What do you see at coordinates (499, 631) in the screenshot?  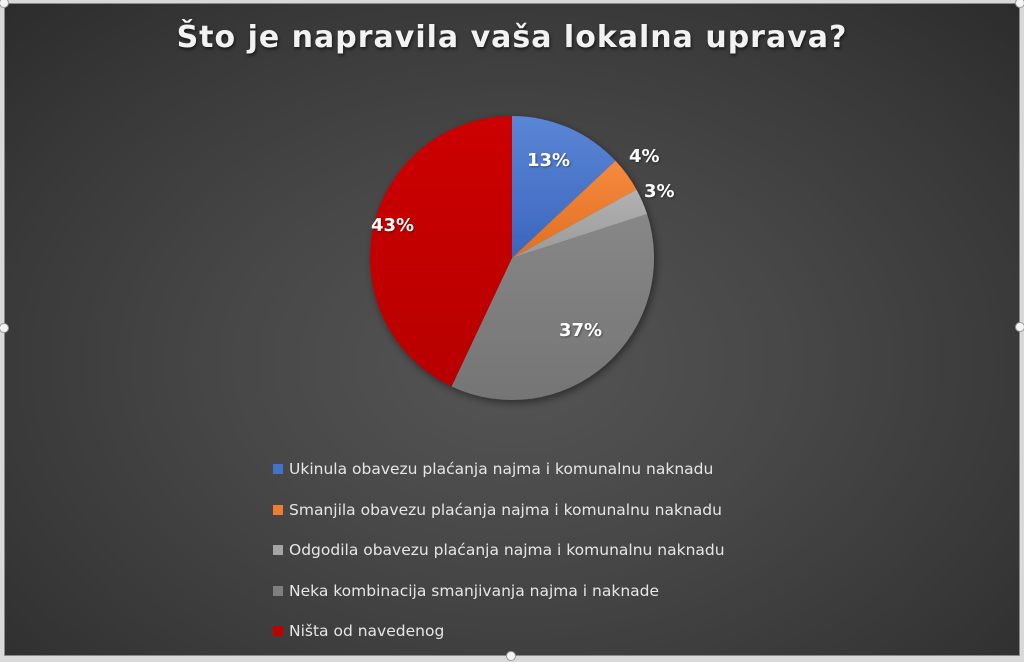 I see `legend-item-nista: Ništa od navedenog` at bounding box center [499, 631].